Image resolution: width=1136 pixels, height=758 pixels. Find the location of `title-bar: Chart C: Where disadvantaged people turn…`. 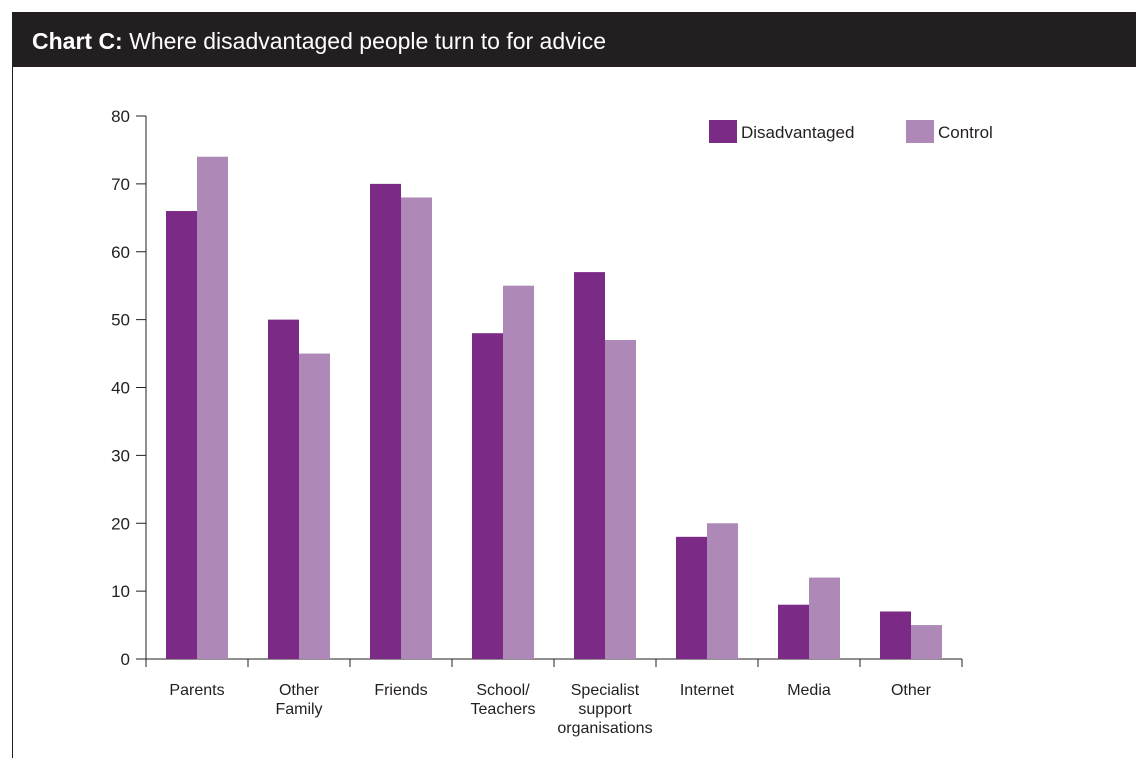

title-bar: Chart C: Where disadvantaged people turn… is located at coordinates (568, 33).